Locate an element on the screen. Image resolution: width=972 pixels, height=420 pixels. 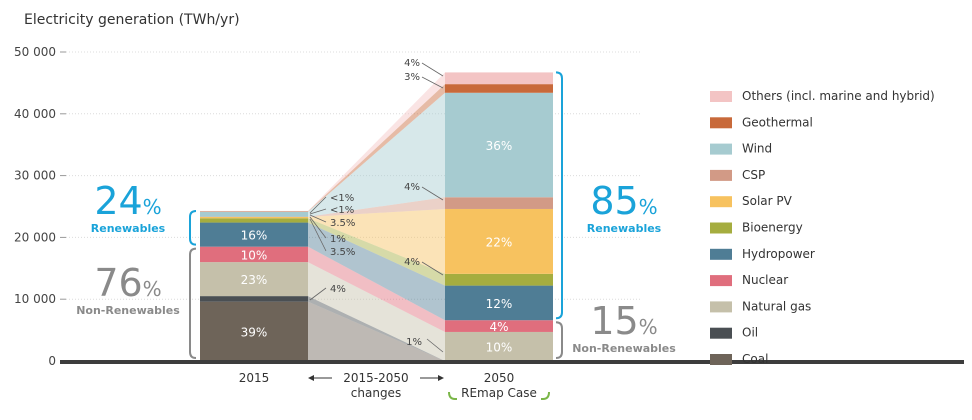
flow-oil is located at coordinates (376, 328).